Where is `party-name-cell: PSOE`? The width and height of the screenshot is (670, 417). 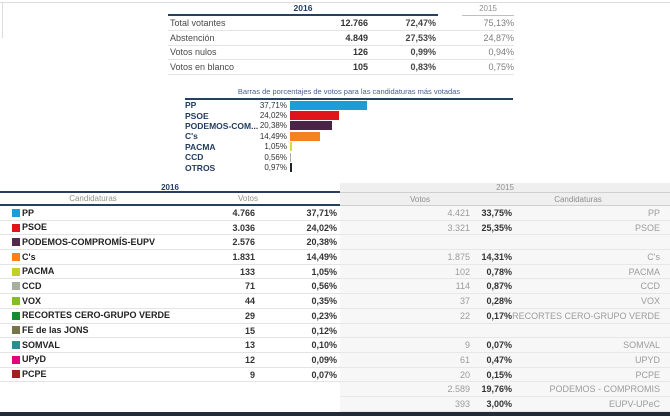
party-name-cell: PSOE is located at coordinates (93, 228).